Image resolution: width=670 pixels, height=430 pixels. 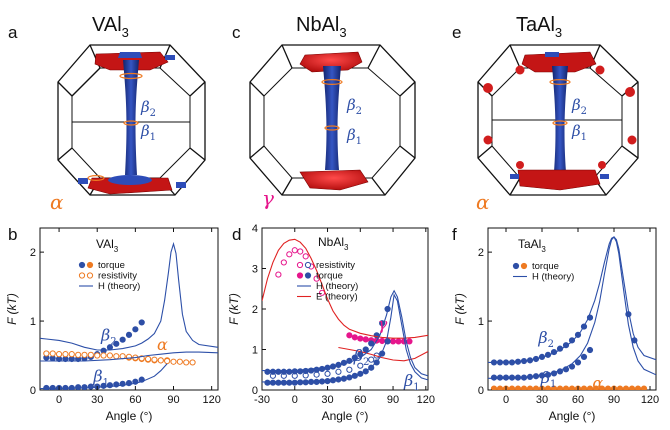 What do you see at coordinates (553, 277) in the screenshot?
I see `legend-label: H (theory)` at bounding box center [553, 277].